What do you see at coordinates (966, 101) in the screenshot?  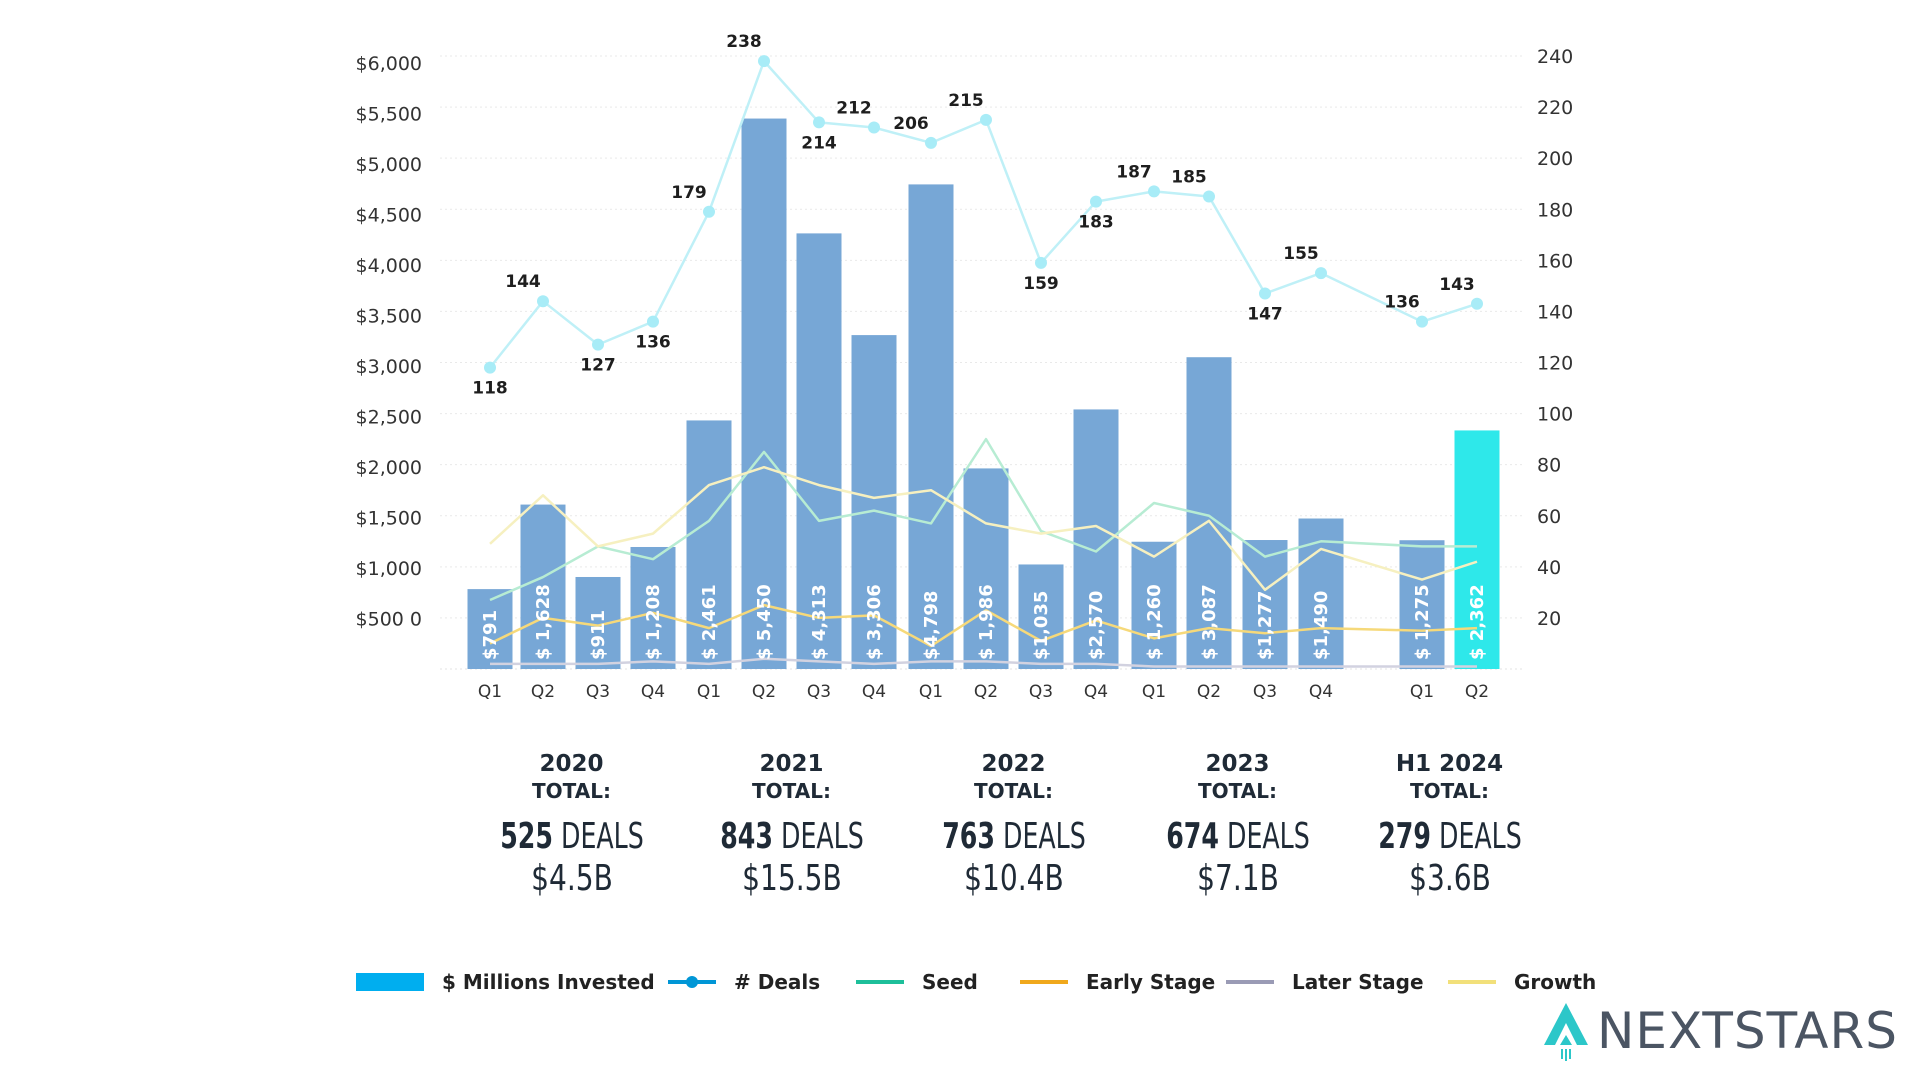 I see `deals-value-label: 215` at bounding box center [966, 101].